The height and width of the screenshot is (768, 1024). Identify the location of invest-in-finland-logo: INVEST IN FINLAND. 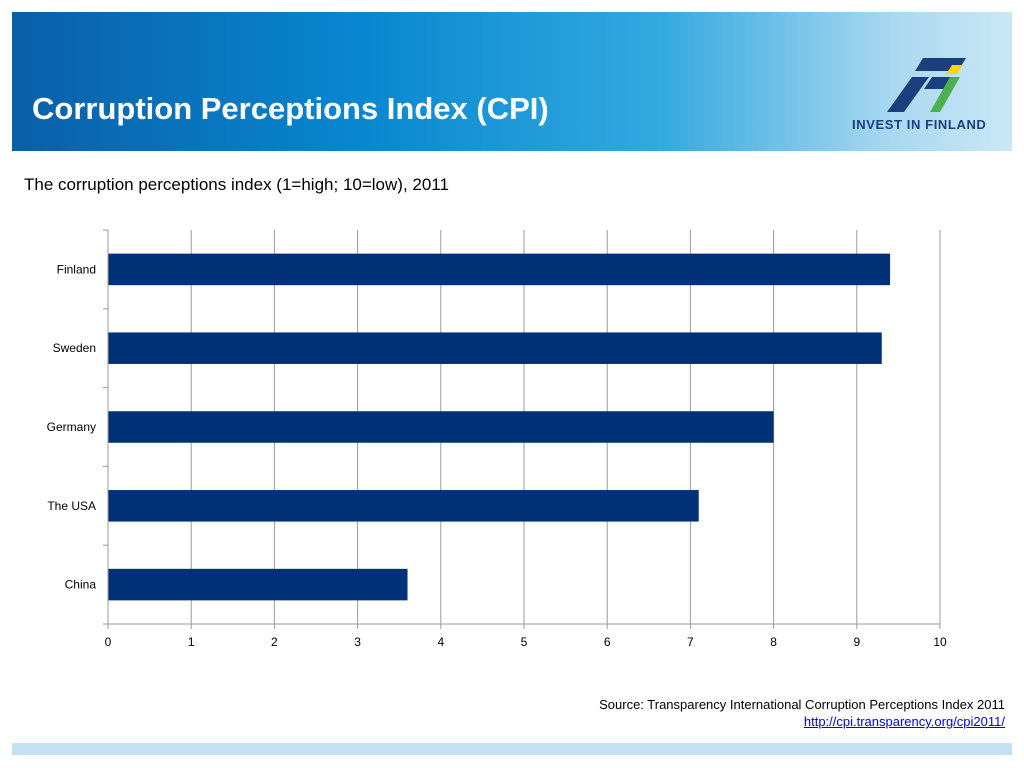
(928, 91).